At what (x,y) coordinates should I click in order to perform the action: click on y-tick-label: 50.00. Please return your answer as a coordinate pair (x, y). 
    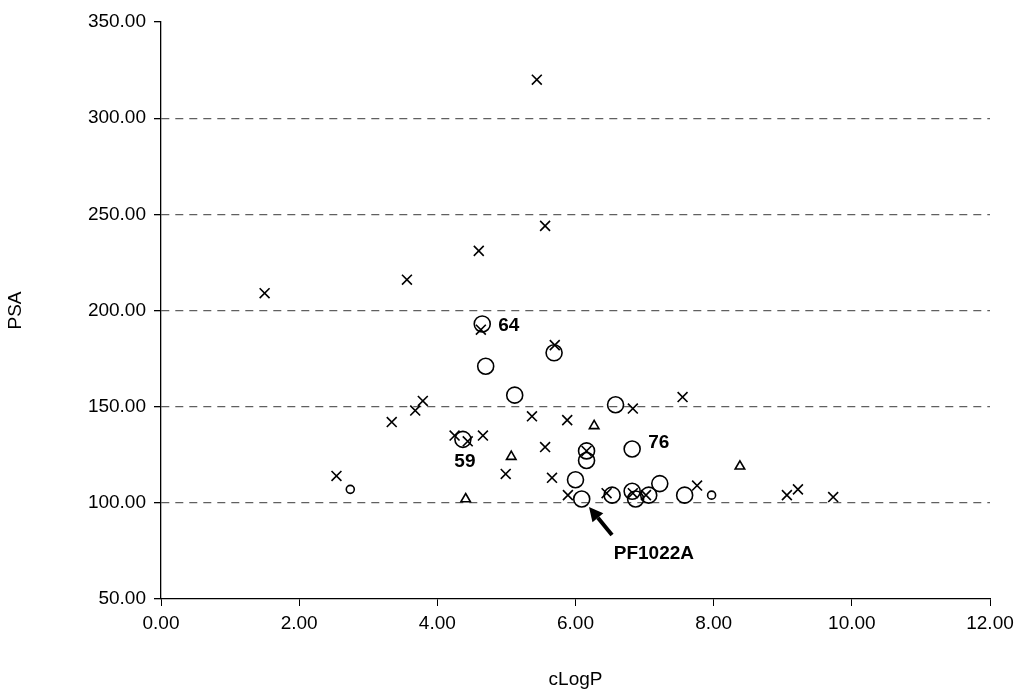
    Looking at the image, I should click on (122, 598).